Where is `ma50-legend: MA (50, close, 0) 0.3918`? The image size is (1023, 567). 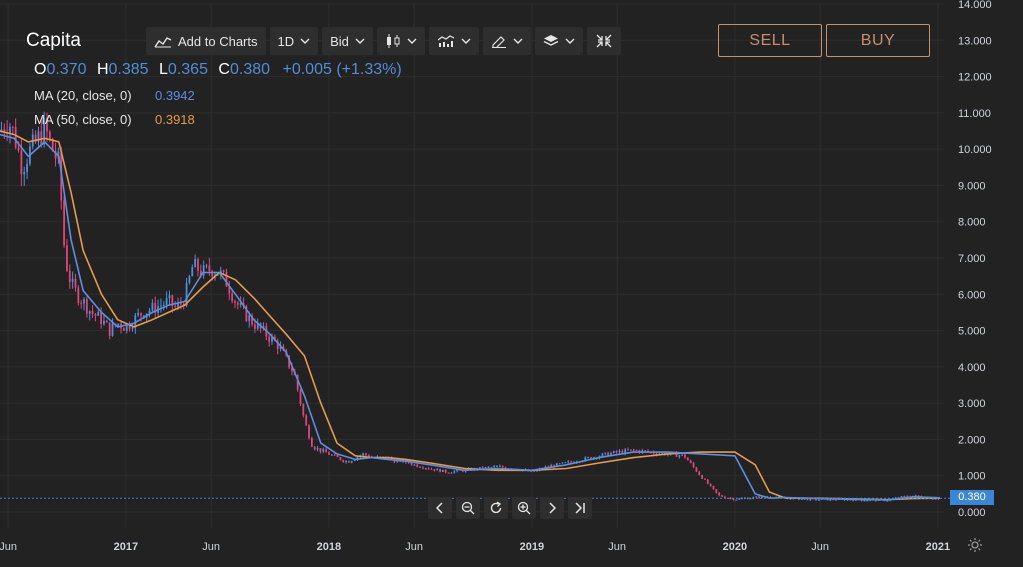
ma50-legend: MA (50, close, 0) 0.3918 is located at coordinates (114, 119).